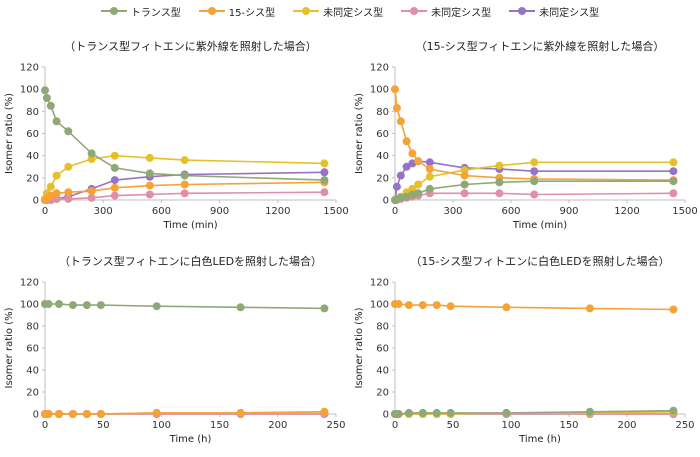 The width and height of the screenshot is (700, 457). I want to click on legend-item-15-cis: 15-シス型, so click(236, 11).